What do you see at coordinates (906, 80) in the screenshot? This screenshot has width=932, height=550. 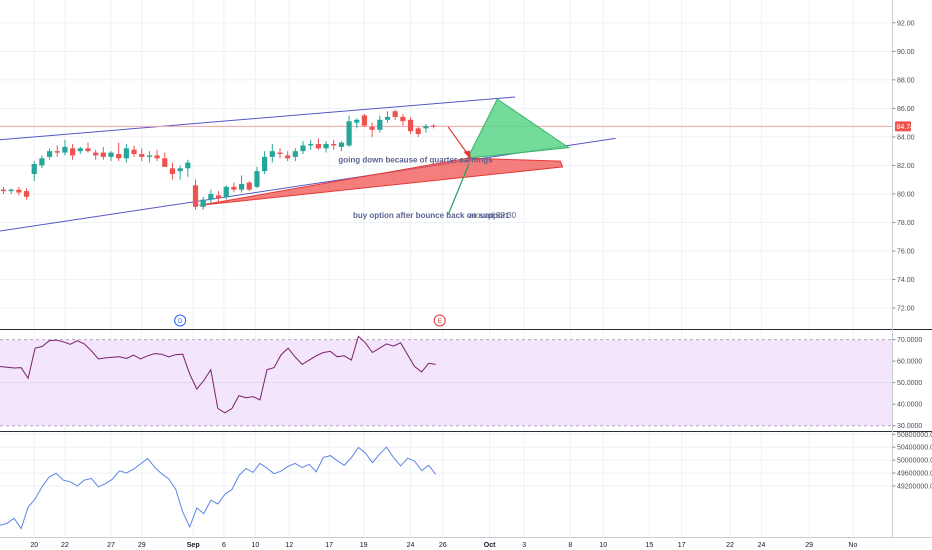 I see `price-y-tick-label: 88.00` at bounding box center [906, 80].